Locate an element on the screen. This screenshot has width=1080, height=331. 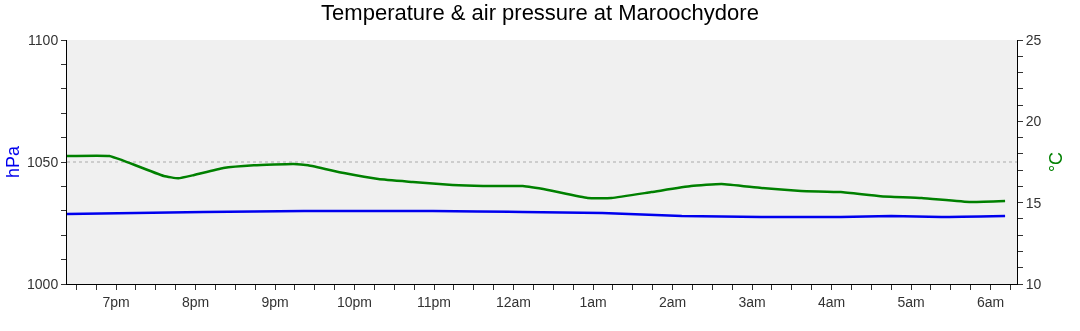
y2-tick-label: 15 is located at coordinates (1033, 202).